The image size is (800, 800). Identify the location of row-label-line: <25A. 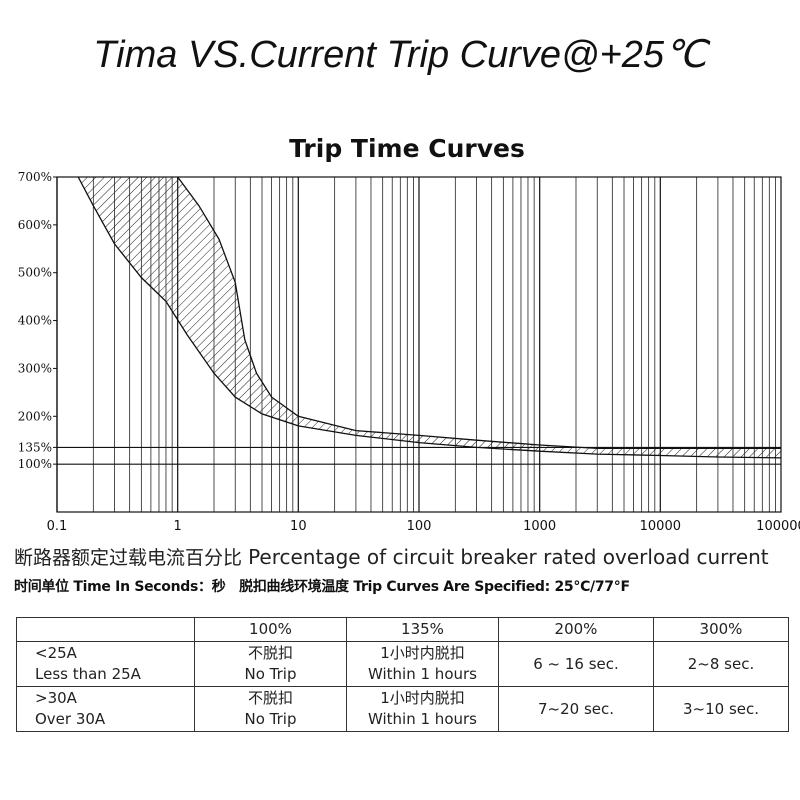
(56, 653).